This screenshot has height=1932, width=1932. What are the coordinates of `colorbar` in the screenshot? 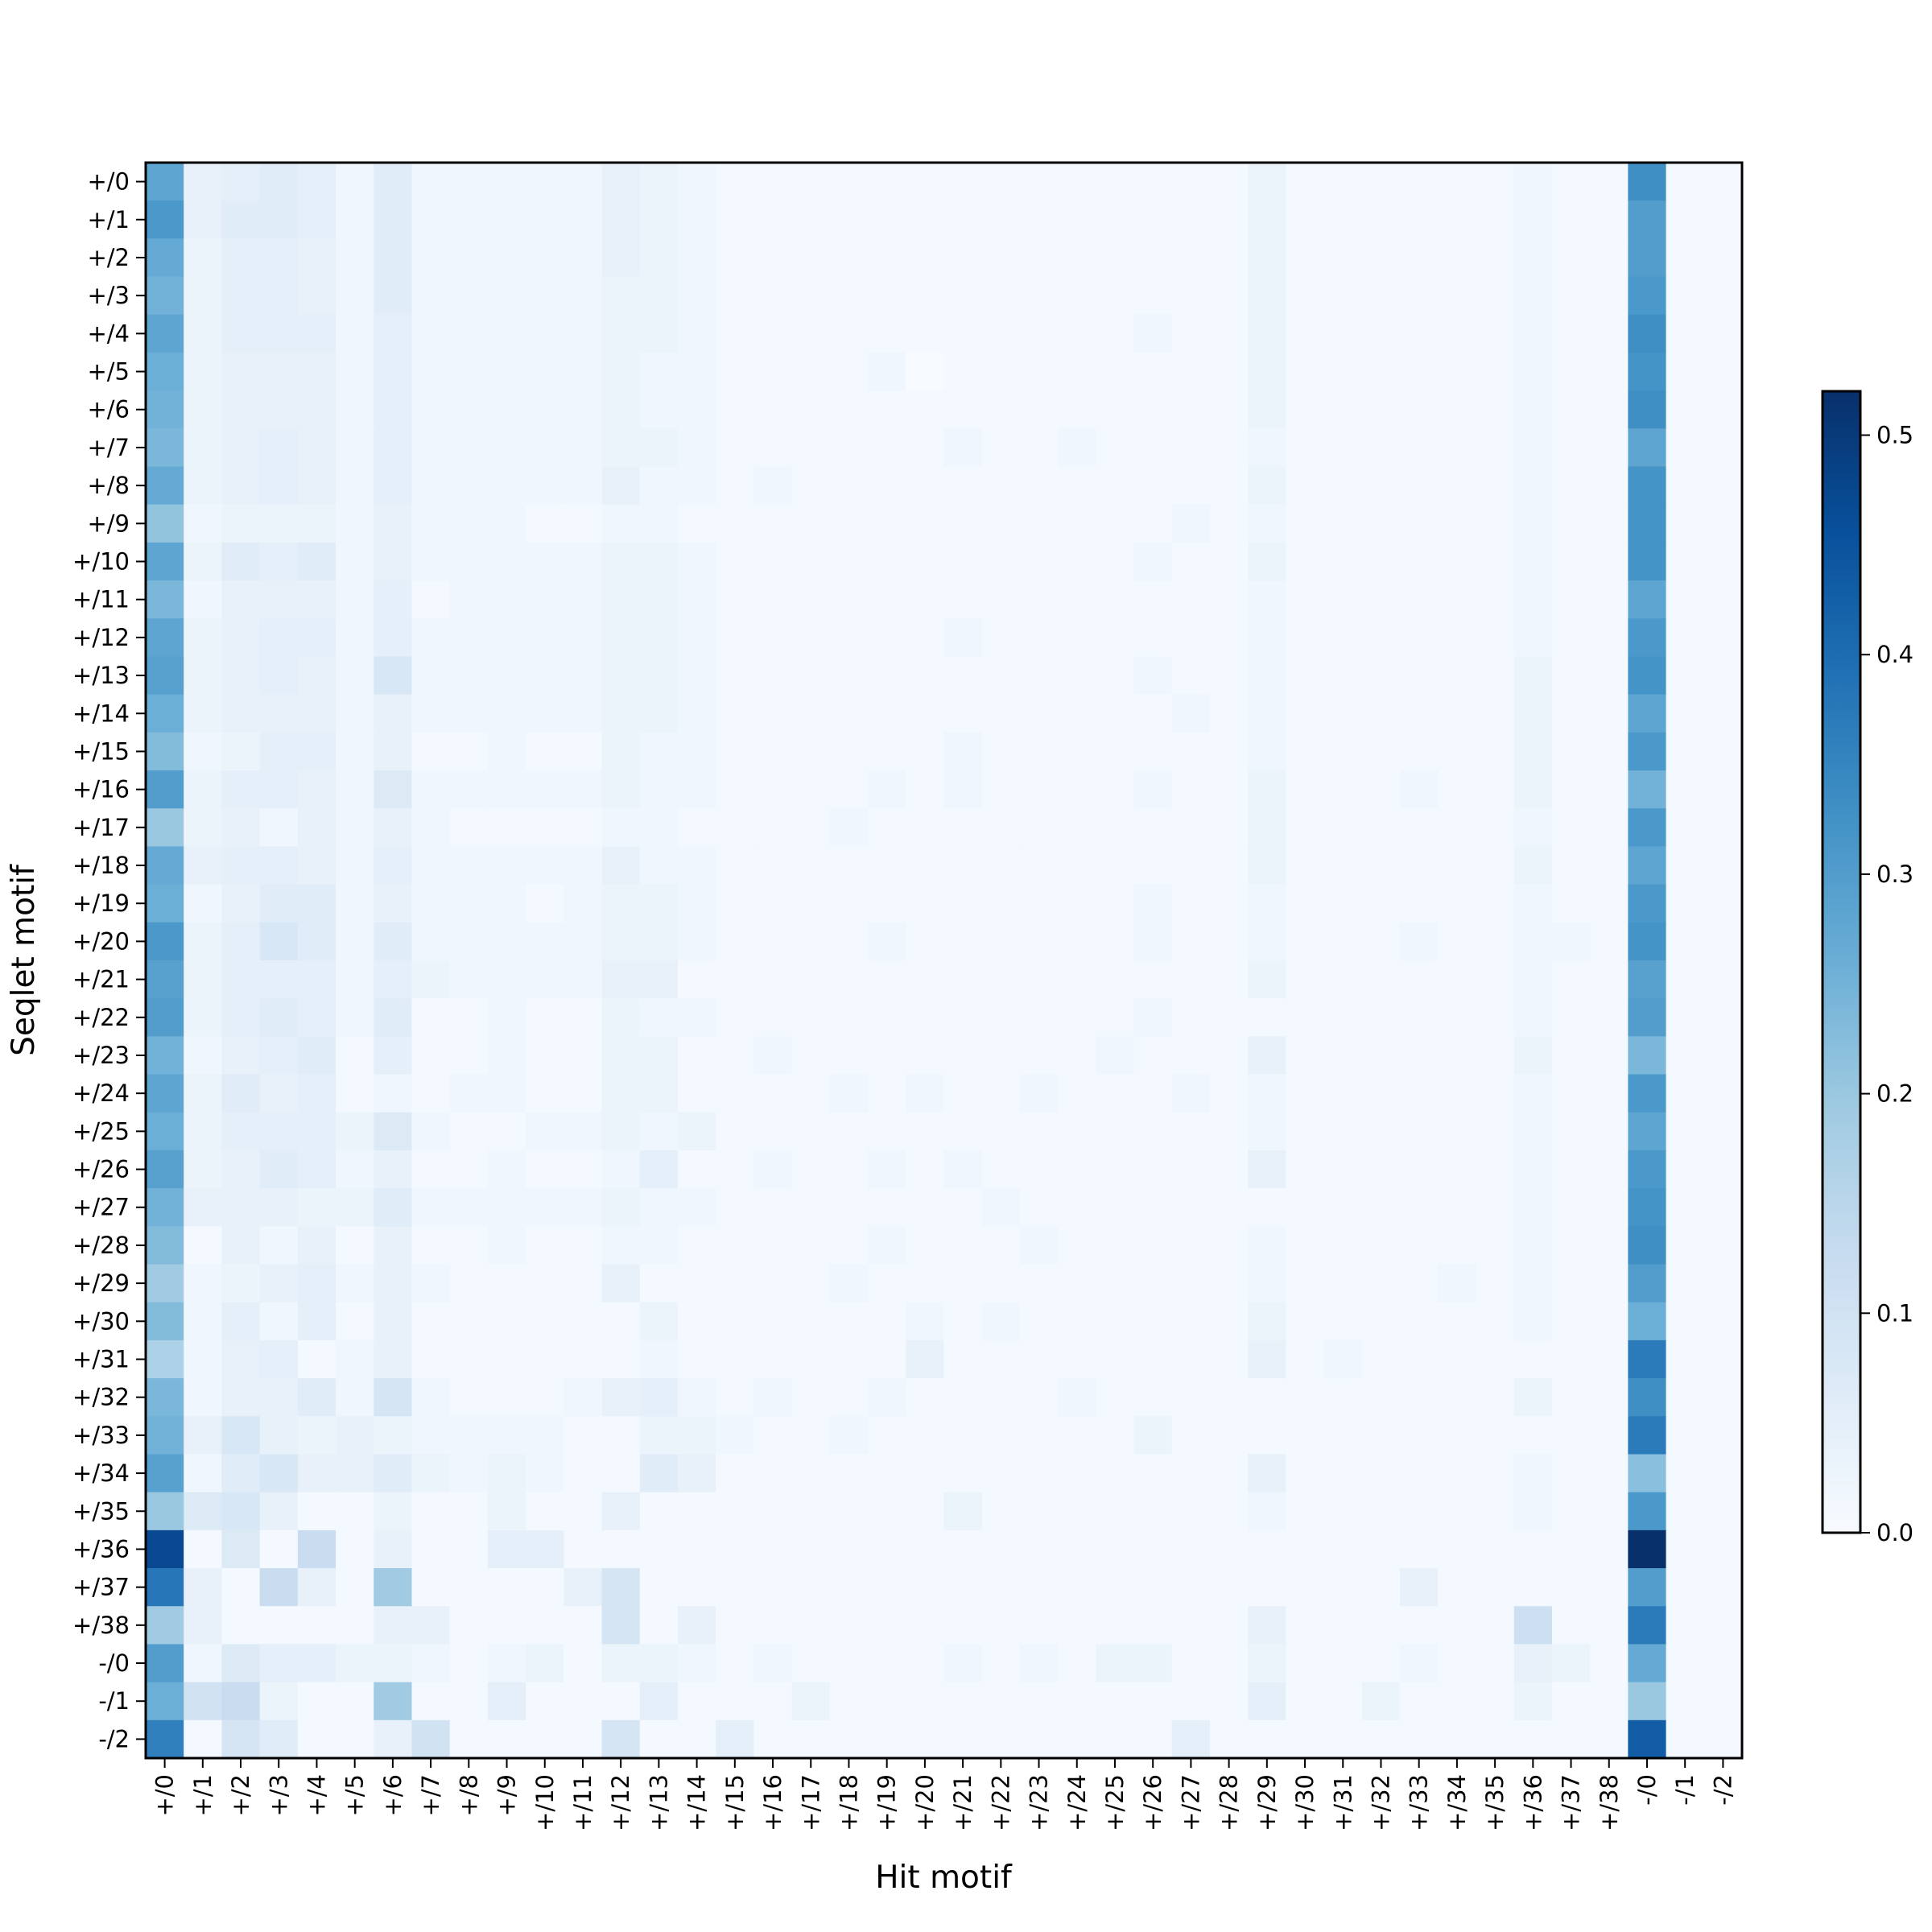 It's located at (1841, 962).